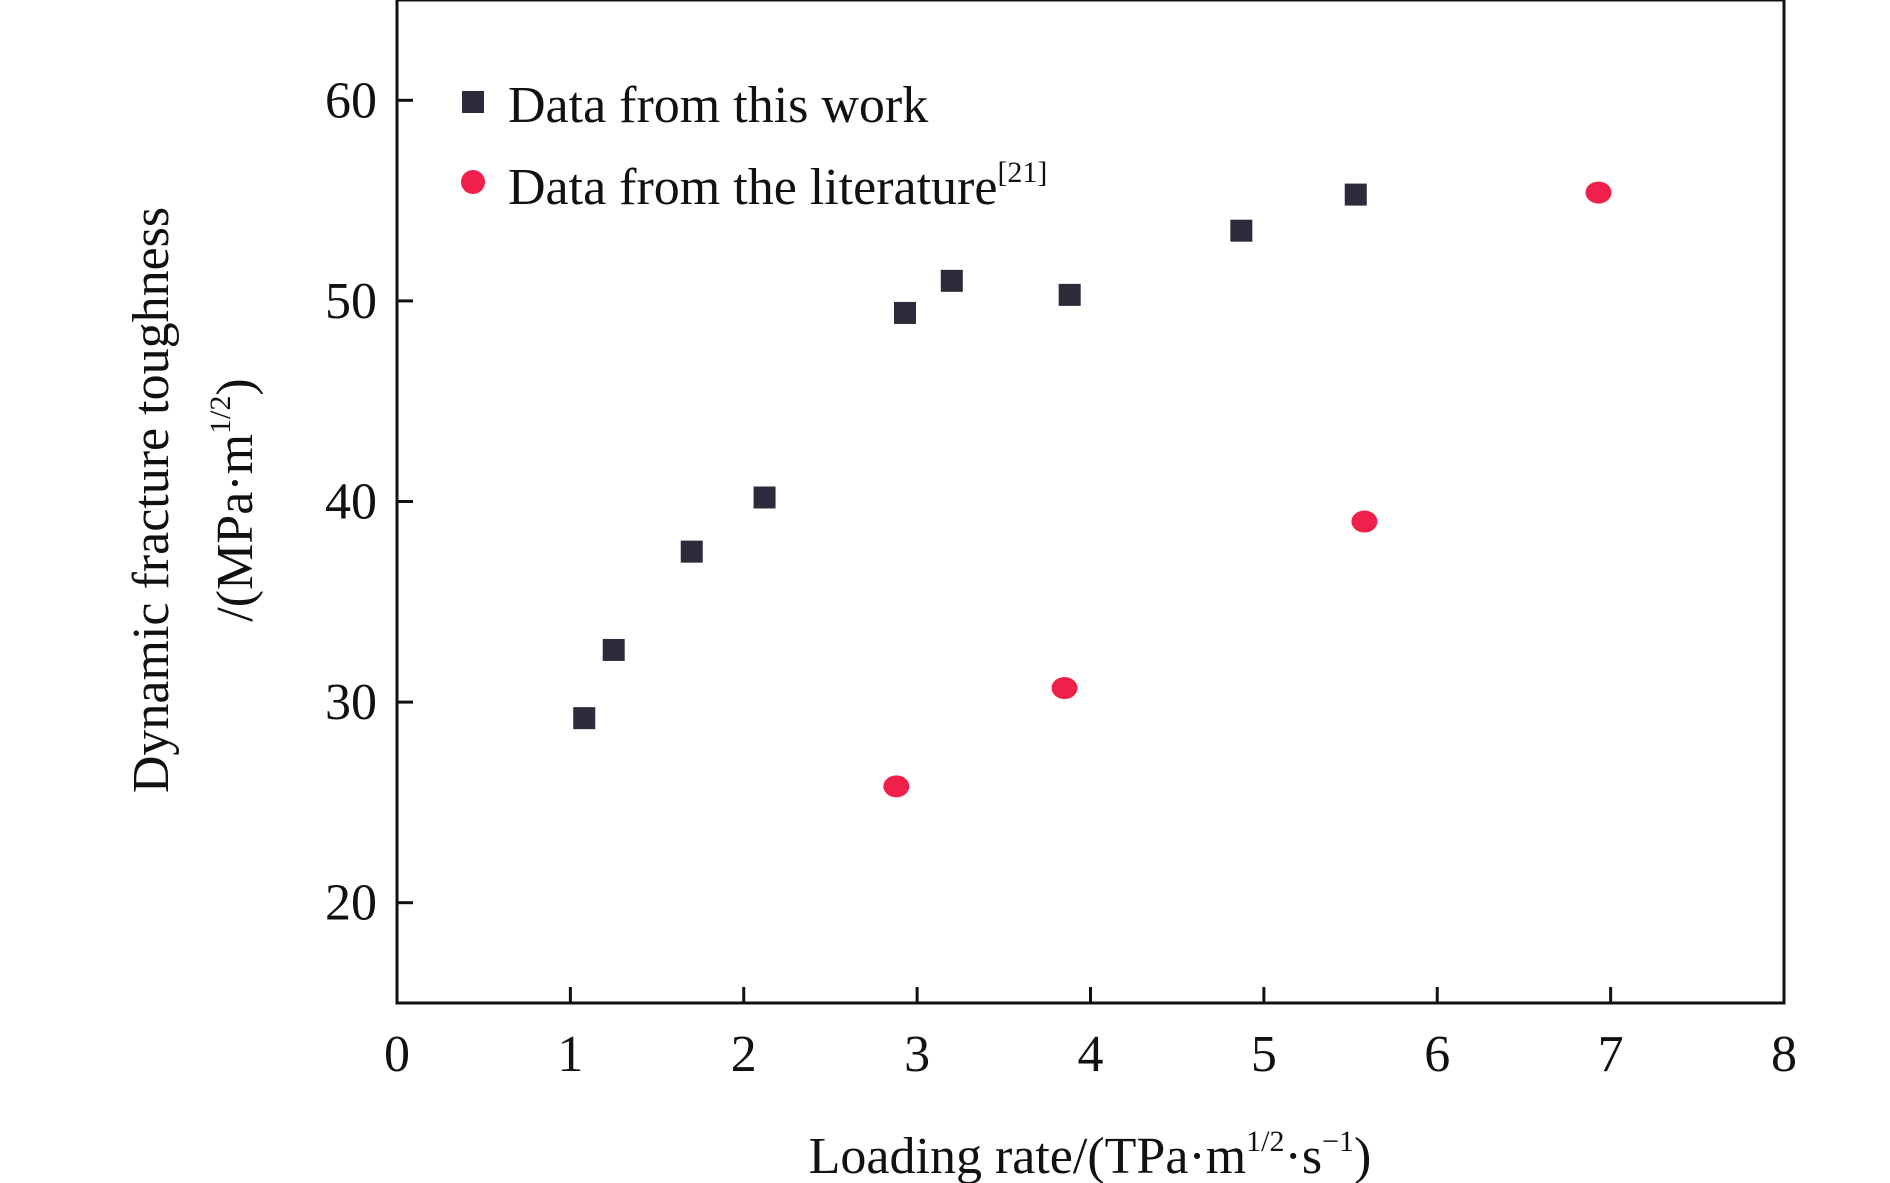 Image resolution: width=1890 pixels, height=1183 pixels. Describe the element at coordinates (351, 903) in the screenshot. I see `y-tick-label: 20` at that location.